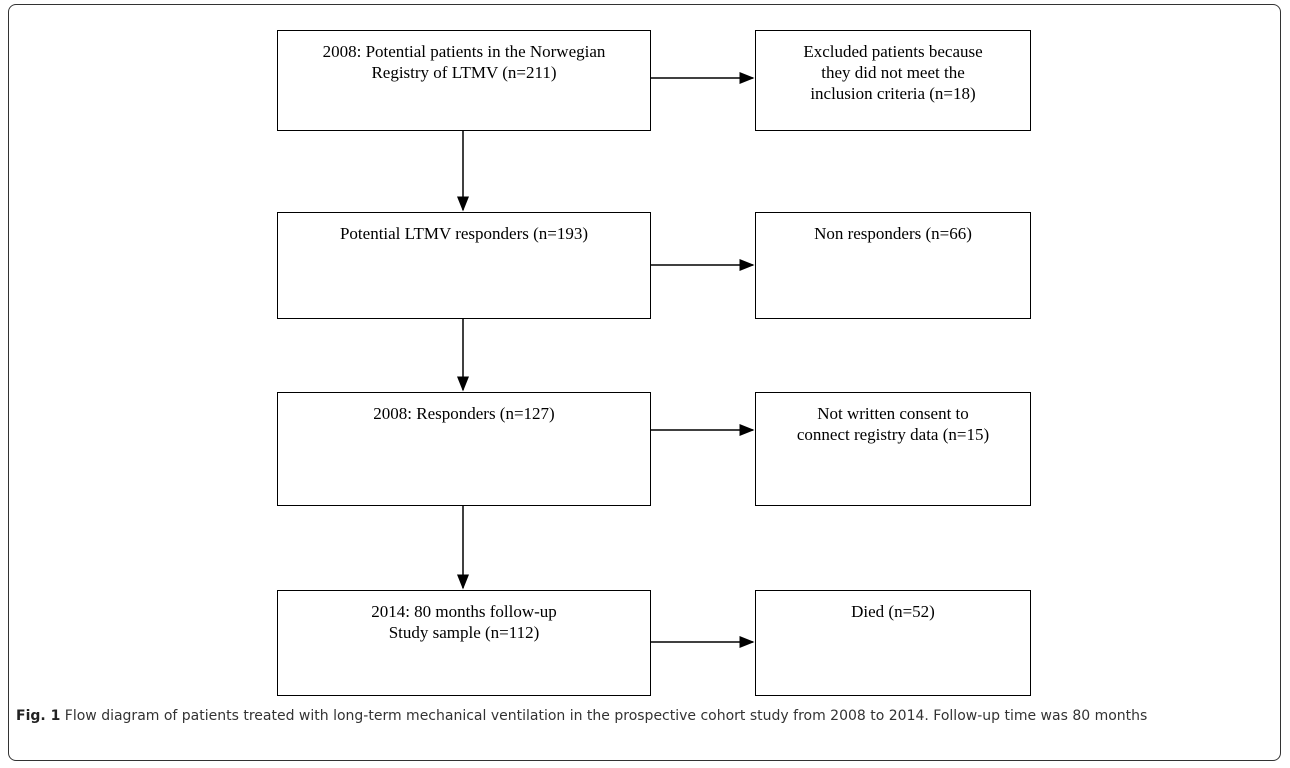 Image resolution: width=1290 pixels, height=768 pixels. Describe the element at coordinates (893, 233) in the screenshot. I see `box-text-line: Non responders (n=66)` at that location.